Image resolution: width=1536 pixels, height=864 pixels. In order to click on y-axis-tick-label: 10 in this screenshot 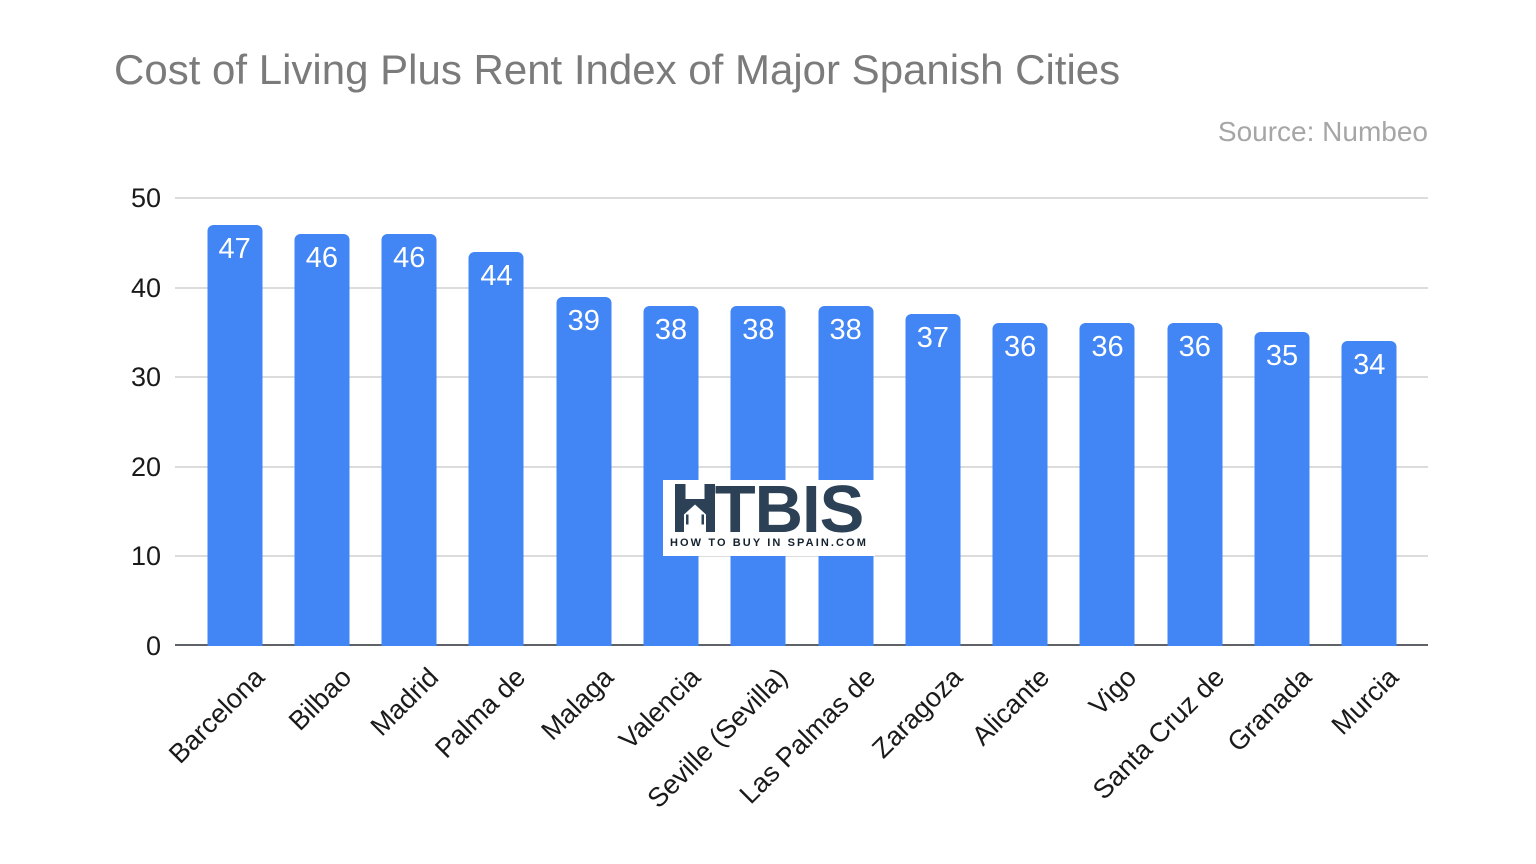, I will do `click(145, 556)`.